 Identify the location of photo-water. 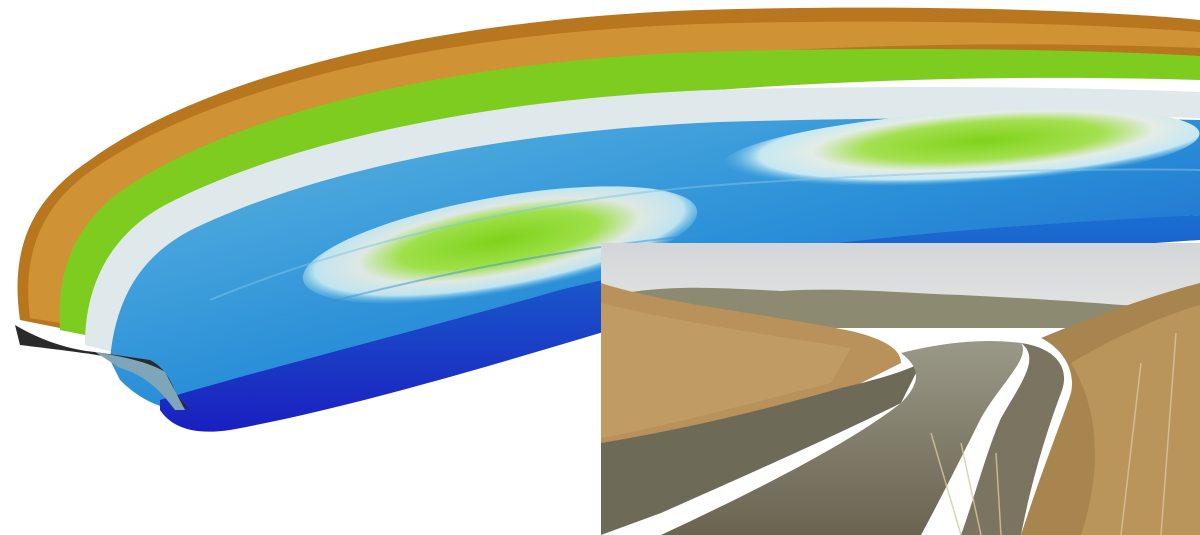
(842, 438).